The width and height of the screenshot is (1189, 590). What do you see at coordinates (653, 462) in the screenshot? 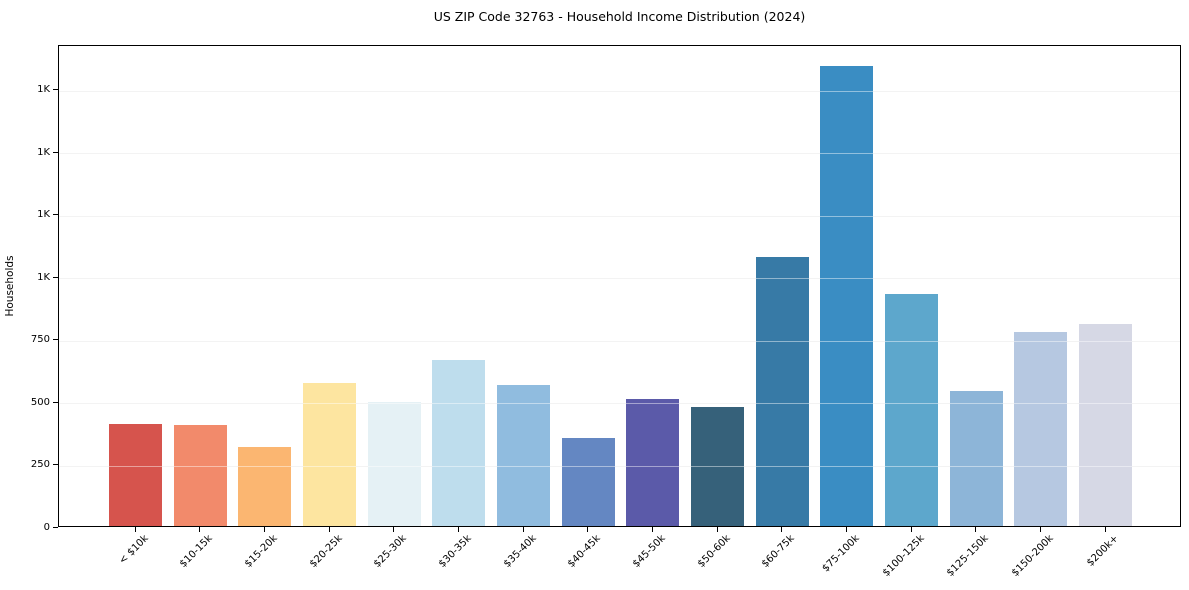
I see `bar-$45-50k` at bounding box center [653, 462].